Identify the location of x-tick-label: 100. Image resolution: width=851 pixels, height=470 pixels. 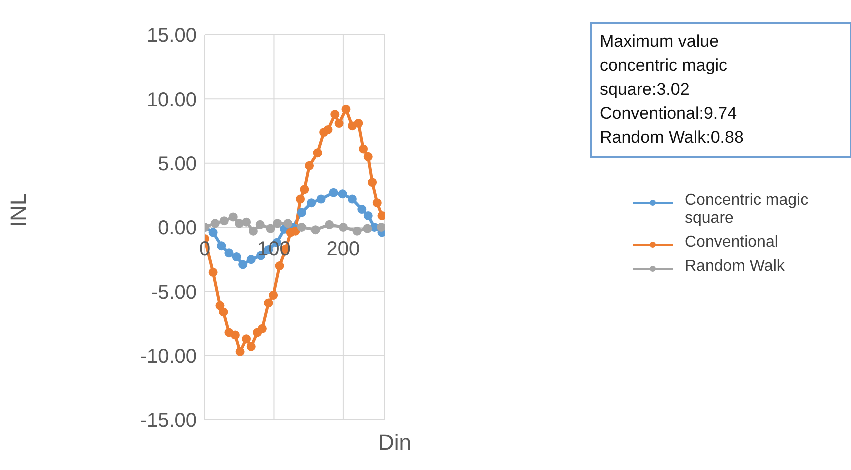
(274, 249).